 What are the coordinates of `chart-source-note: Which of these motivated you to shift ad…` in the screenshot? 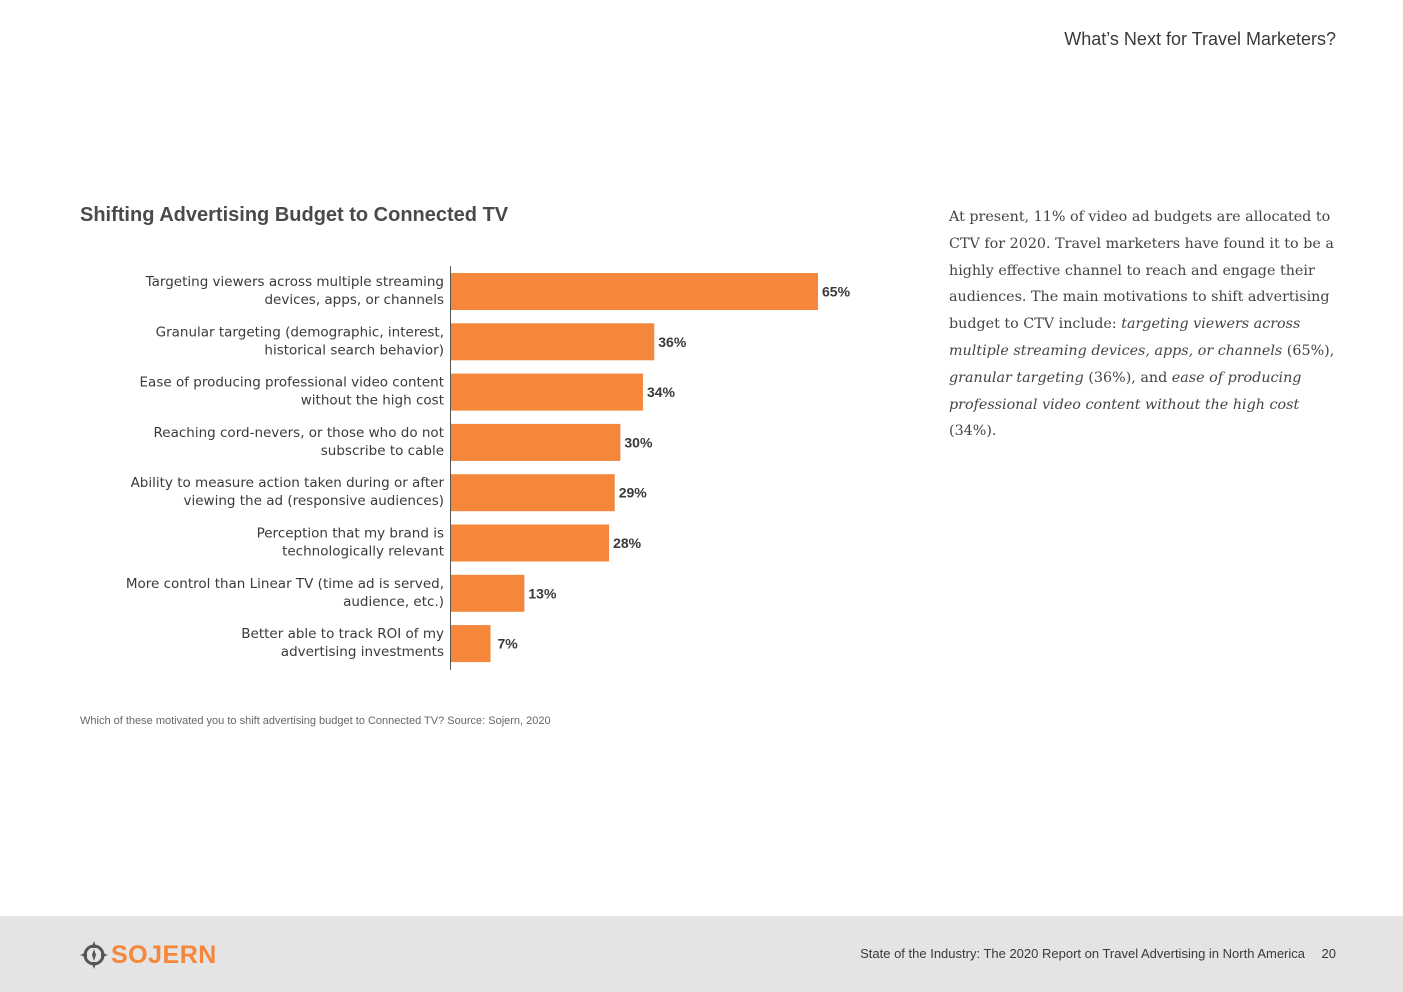 It's located at (315, 721).